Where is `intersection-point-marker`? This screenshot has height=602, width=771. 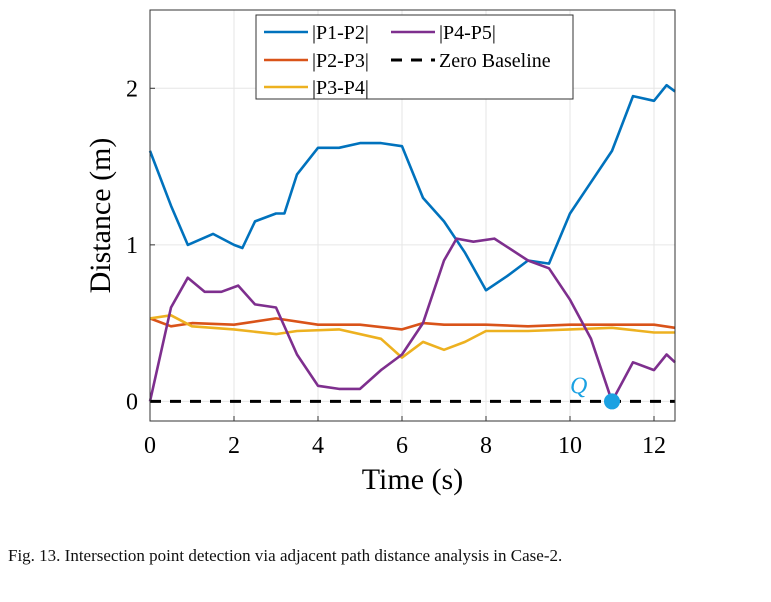 intersection-point-marker is located at coordinates (612, 401).